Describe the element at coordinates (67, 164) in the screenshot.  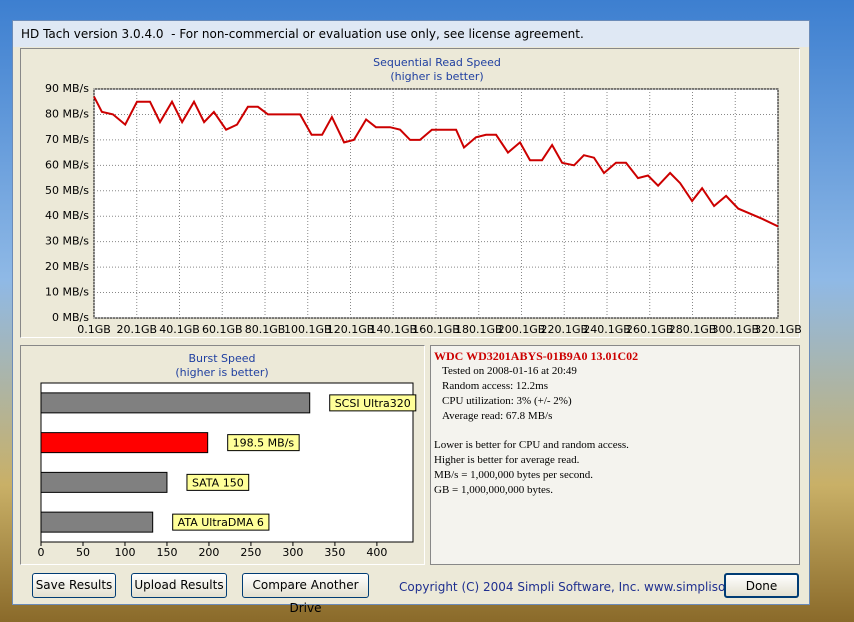
I see `y-tick-label: 60 MB/s` at that location.